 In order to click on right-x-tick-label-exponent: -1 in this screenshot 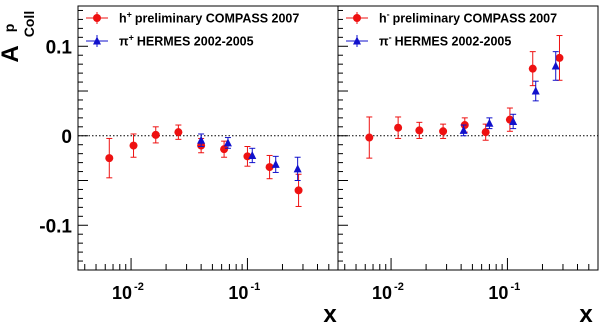, I will do `click(515, 287)`.